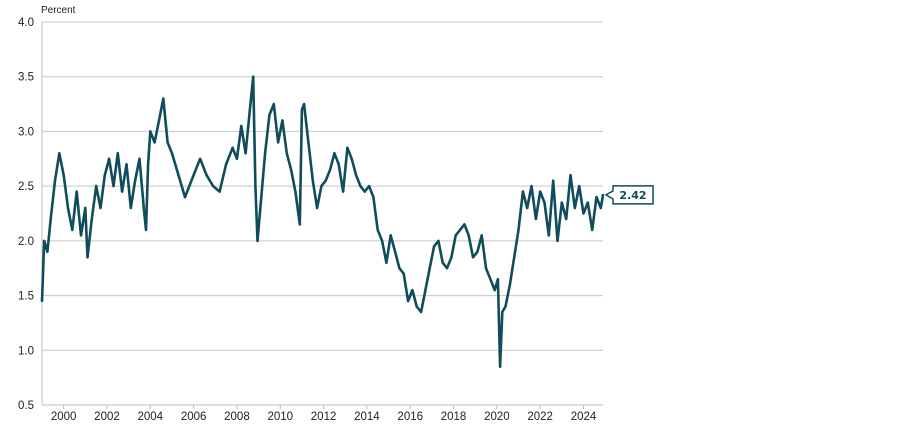 The width and height of the screenshot is (919, 426). What do you see at coordinates (194, 417) in the screenshot?
I see `x-tick-label: 2006` at bounding box center [194, 417].